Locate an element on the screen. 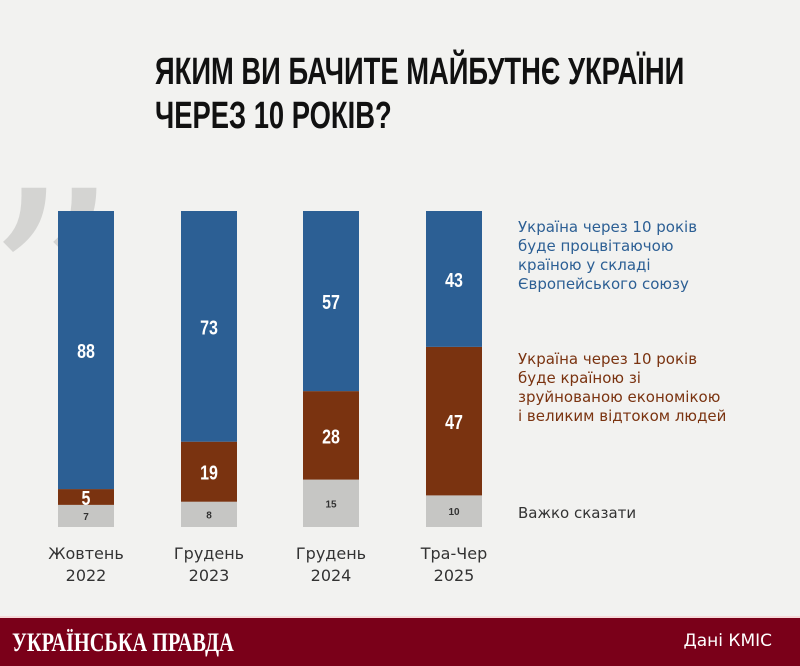  data-label: 28 is located at coordinates (331, 437).